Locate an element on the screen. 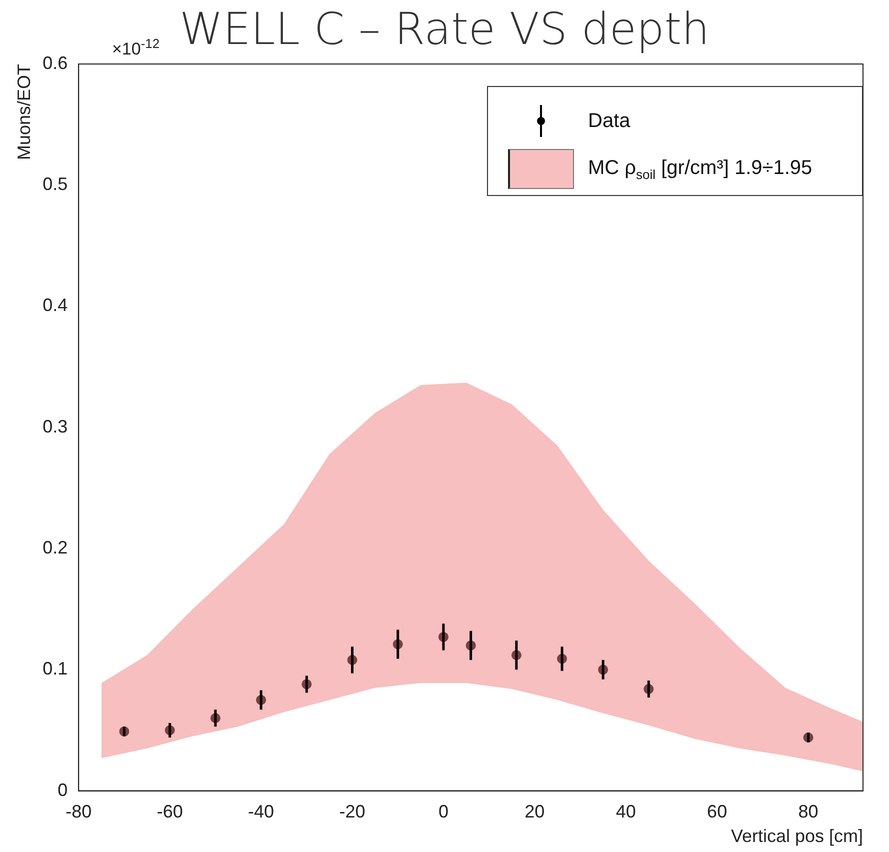 The width and height of the screenshot is (889, 852). x-tick-label: 60 is located at coordinates (717, 812).